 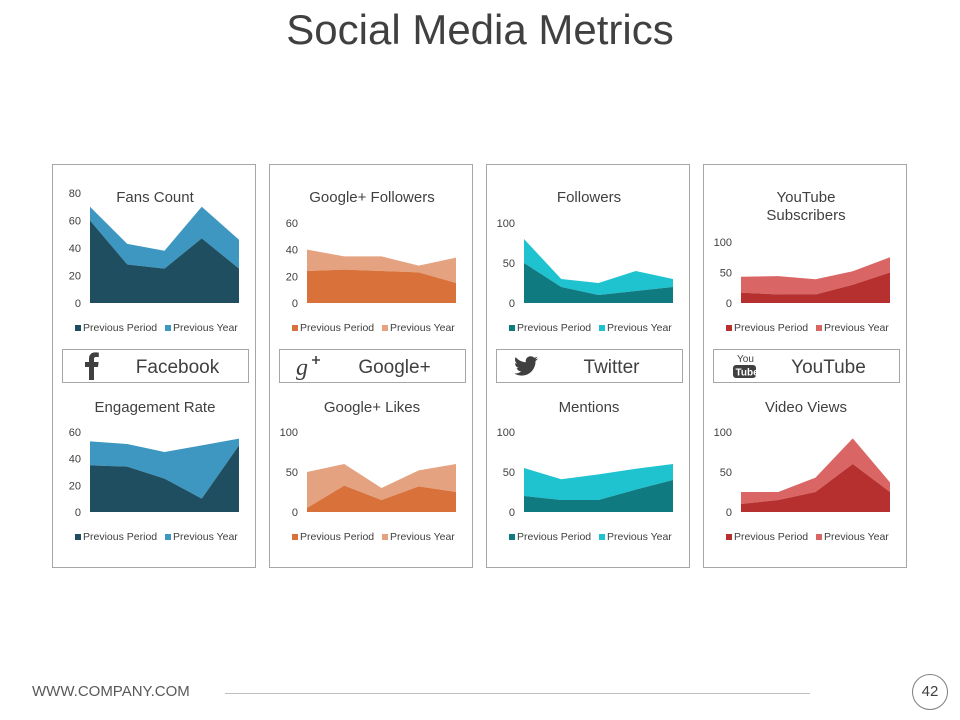 I want to click on footer-divider, so click(x=517, y=693).